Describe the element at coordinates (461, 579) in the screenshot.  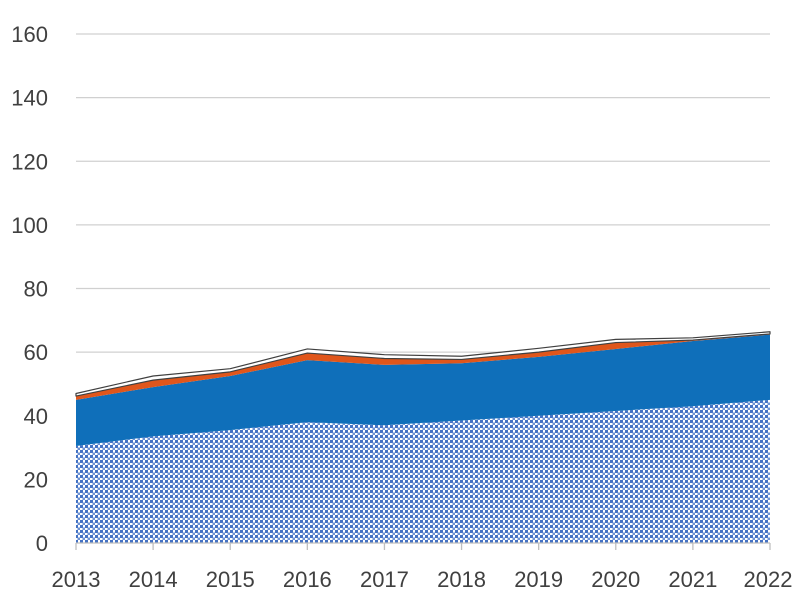
I see `x-tick-label: 2018` at that location.